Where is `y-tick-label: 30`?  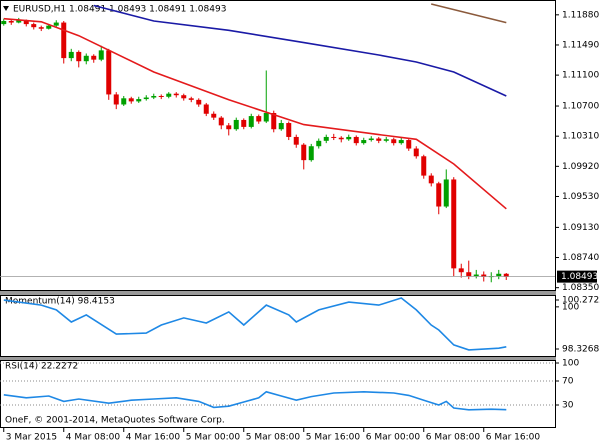 y-tick-label: 30 is located at coordinates (568, 406).